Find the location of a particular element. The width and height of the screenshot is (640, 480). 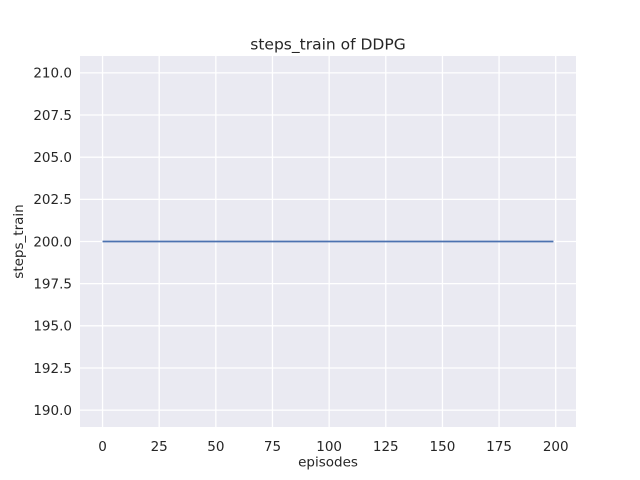

y-tick-label: 190.0 is located at coordinates (52, 411).